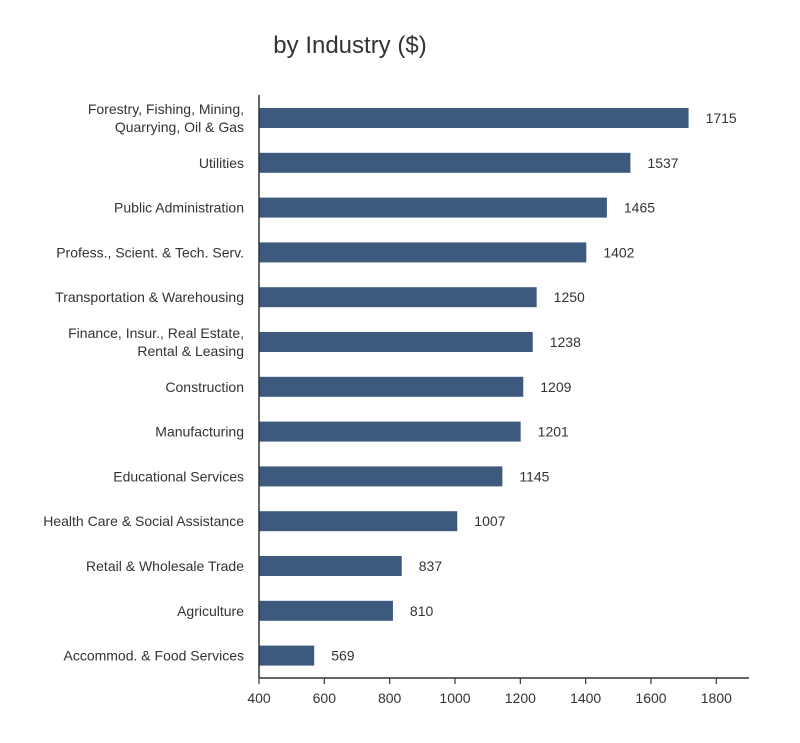  Describe the element at coordinates (639, 208) in the screenshot. I see `data-label: 1465` at that location.